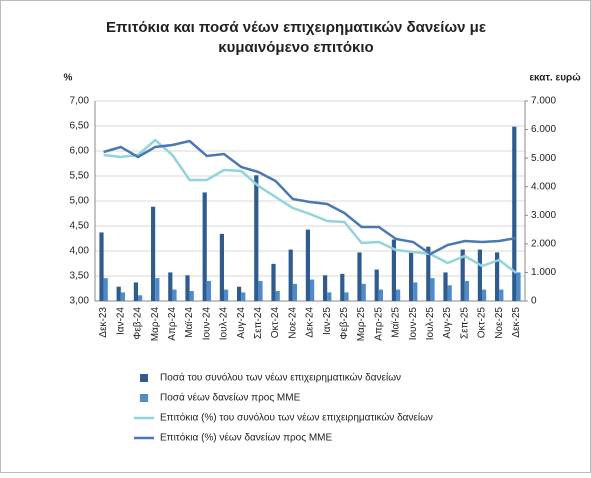 The height and width of the screenshot is (478, 591). Describe the element at coordinates (310, 322) in the screenshot. I see `x-tick-label: Δεκ-24` at that location.